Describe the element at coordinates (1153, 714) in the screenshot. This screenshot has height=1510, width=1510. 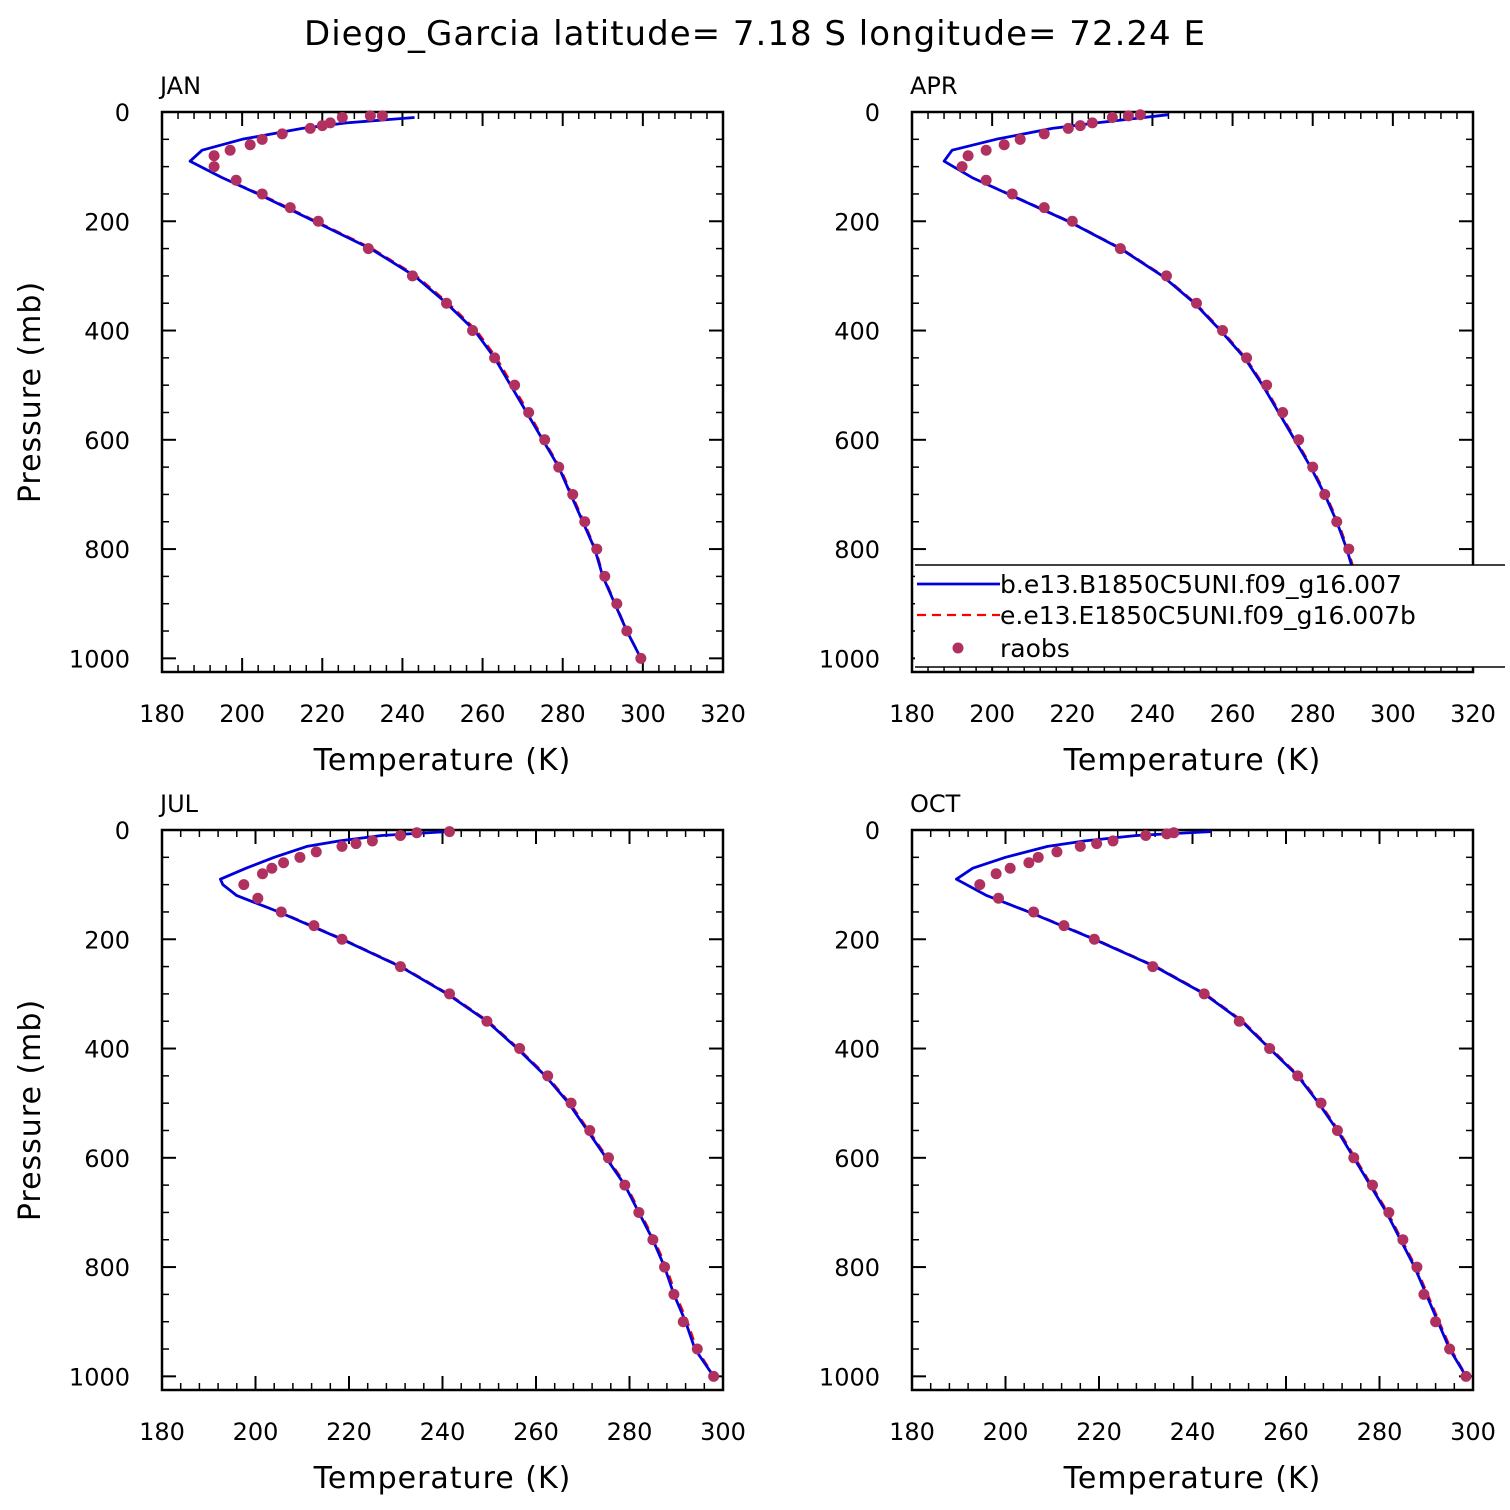
I see `x-tick-label: 240` at that location.